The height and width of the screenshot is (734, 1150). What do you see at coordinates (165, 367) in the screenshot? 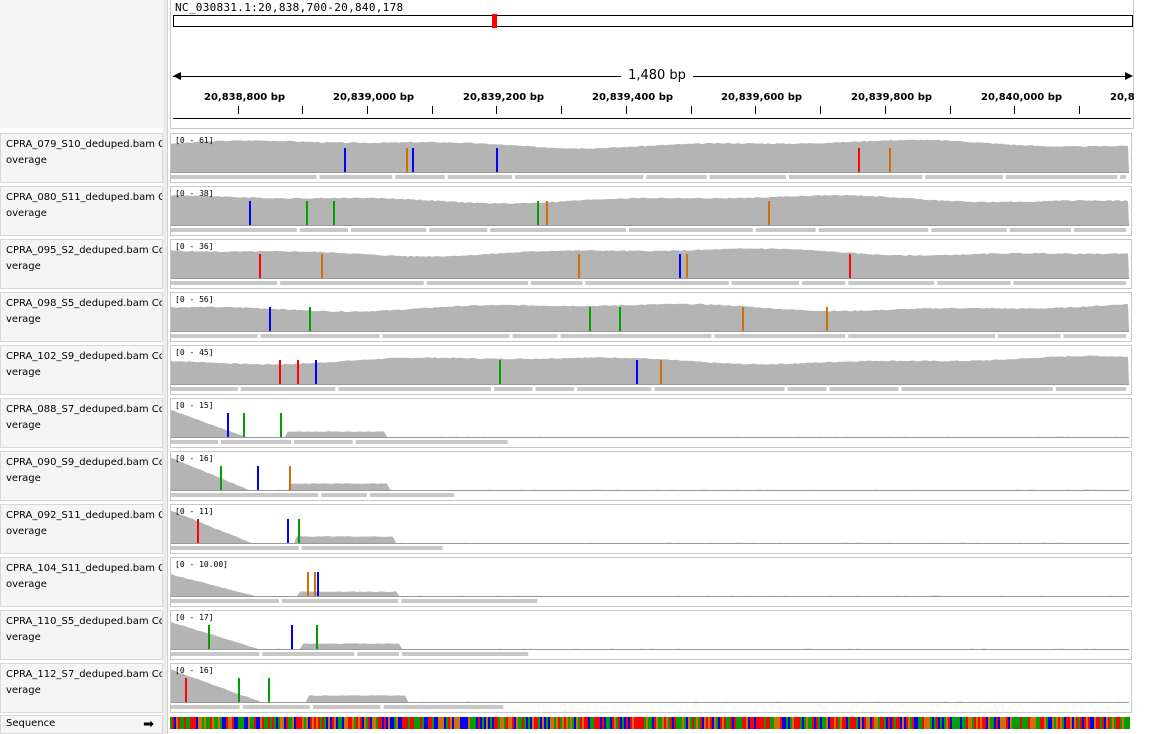
I see `panel-divider` at bounding box center [165, 367].